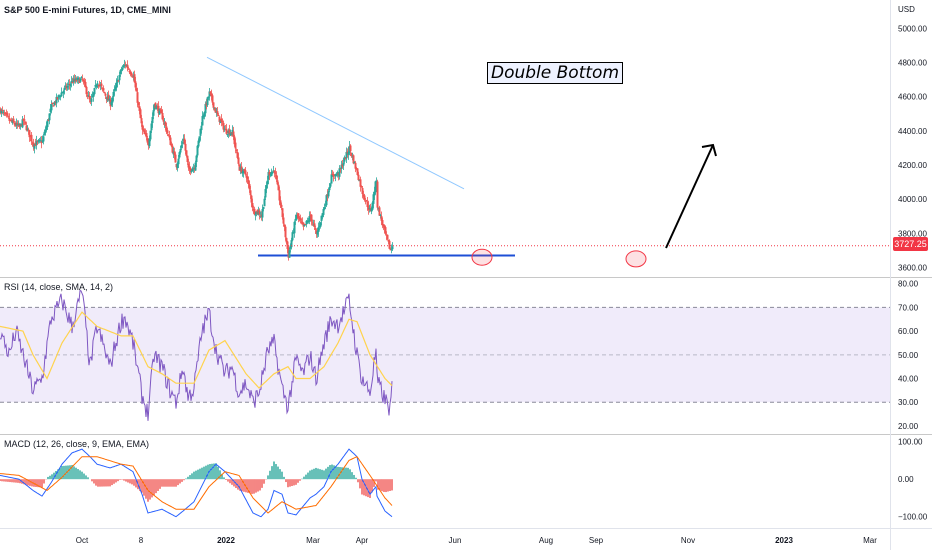  Describe the element at coordinates (910, 244) in the screenshot. I see `last-price-tag: 3727.25` at that location.